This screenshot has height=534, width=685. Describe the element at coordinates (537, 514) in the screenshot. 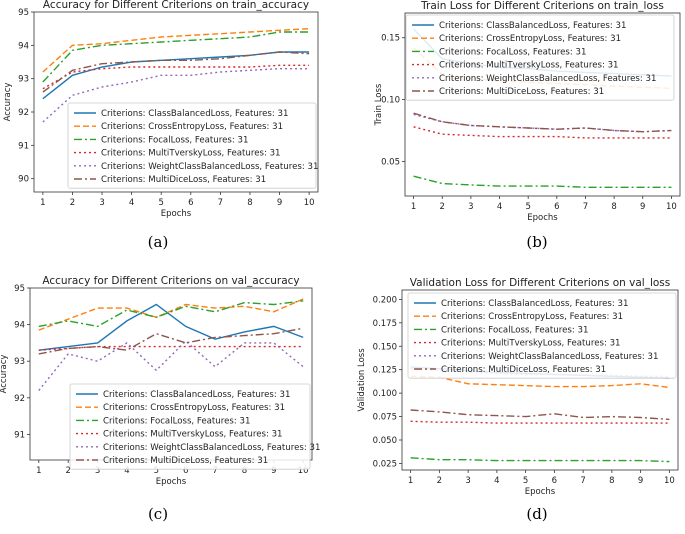

I see `panel-label-d: (d)` at that location.